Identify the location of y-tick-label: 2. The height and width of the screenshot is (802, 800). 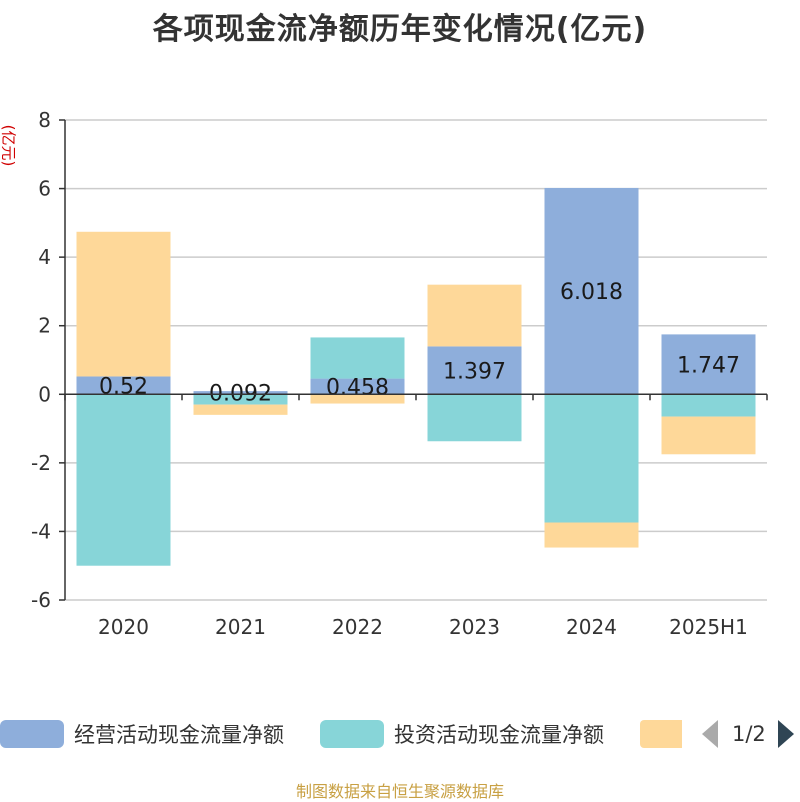
(44, 326).